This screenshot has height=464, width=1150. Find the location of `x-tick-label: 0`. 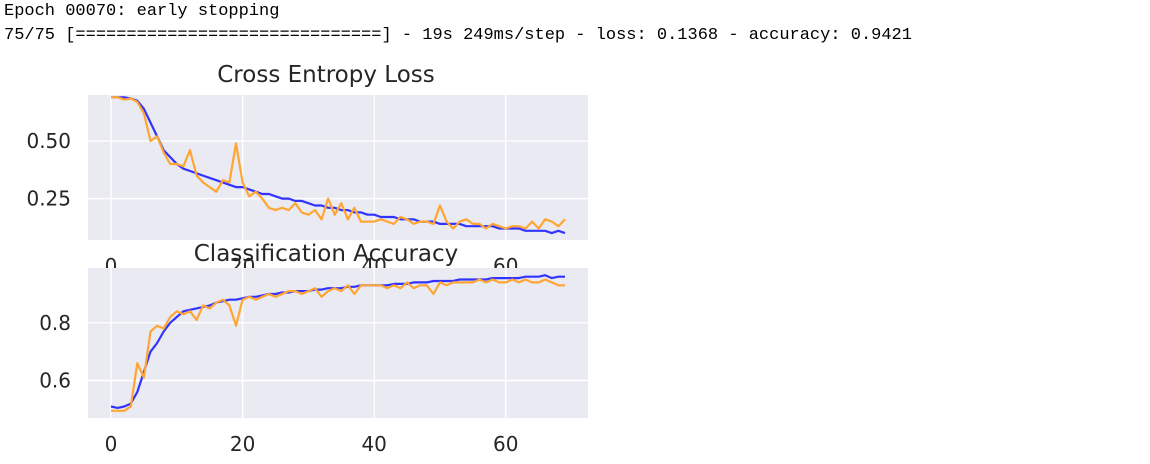

x-tick-label: 0 is located at coordinates (111, 444).